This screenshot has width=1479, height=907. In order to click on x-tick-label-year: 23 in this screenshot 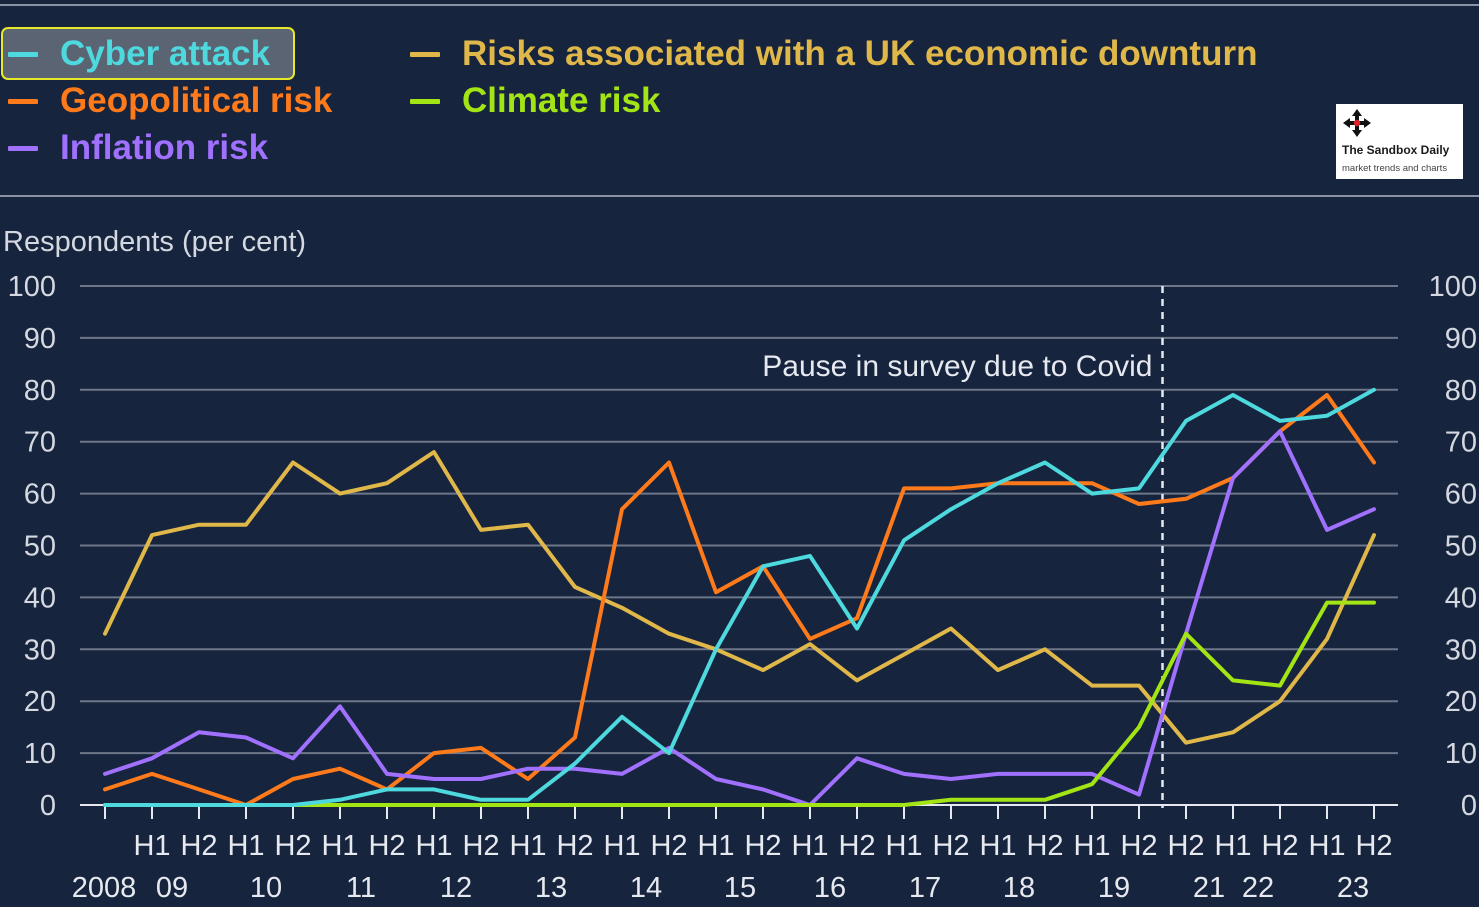, I will do `click(1353, 888)`.